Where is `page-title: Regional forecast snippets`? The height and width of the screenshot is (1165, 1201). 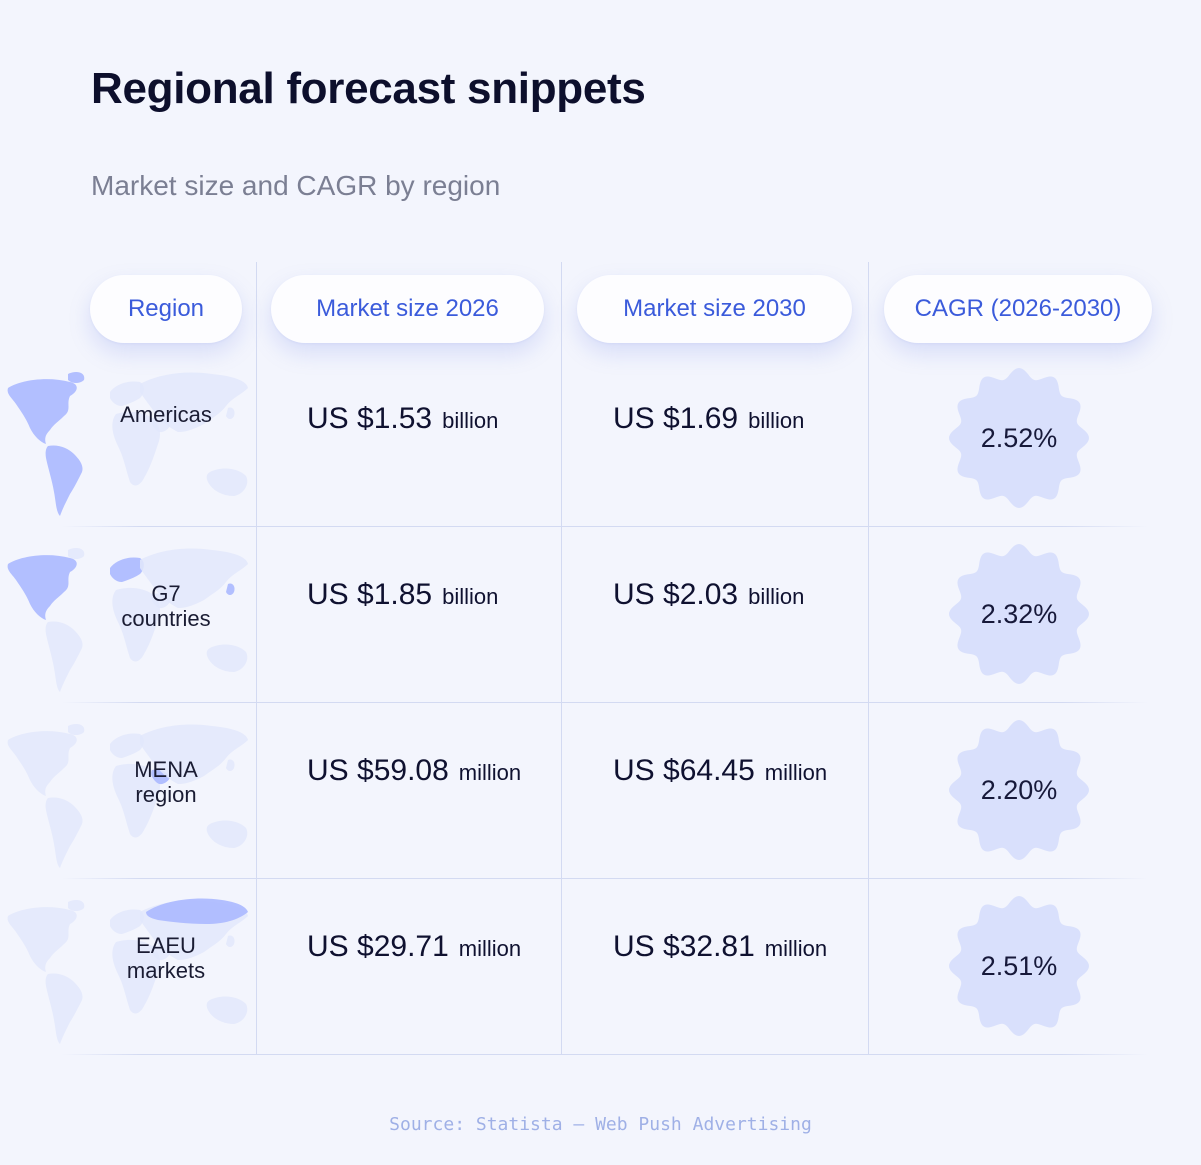
page-title: Regional forecast snippets is located at coordinates (368, 88).